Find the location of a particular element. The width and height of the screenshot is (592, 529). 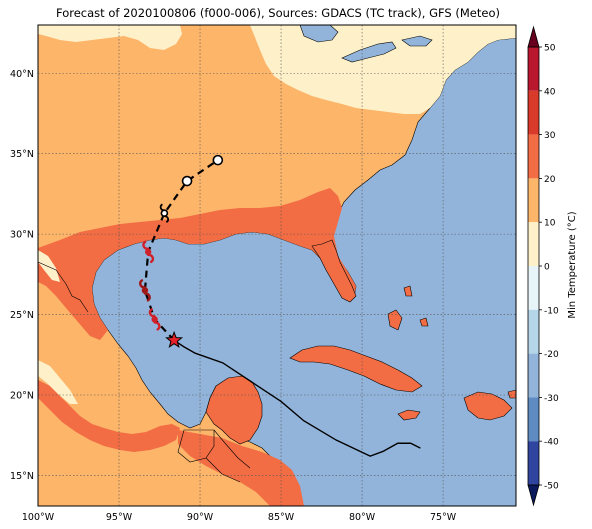

lon-label-3: 85°W is located at coordinates (281, 517).